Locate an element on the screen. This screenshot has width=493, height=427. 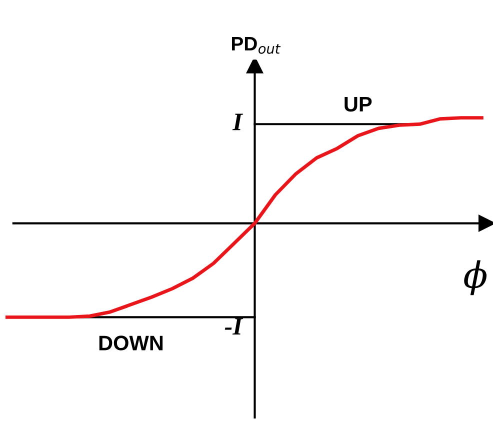
text: UP is located at coordinates (358, 104).